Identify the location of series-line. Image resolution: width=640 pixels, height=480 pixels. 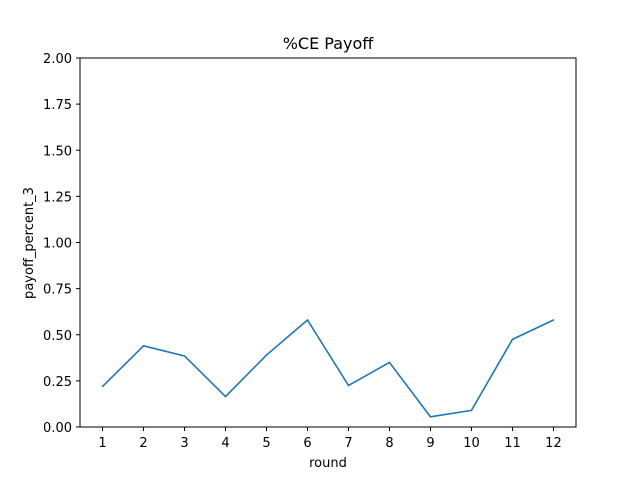
(327, 368).